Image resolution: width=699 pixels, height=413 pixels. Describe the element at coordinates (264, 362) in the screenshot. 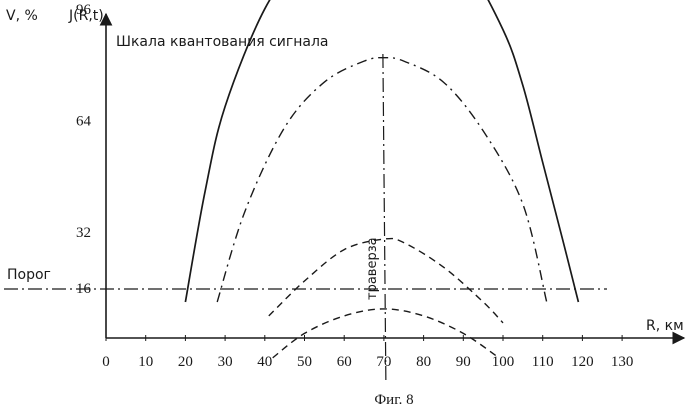

I see `x-tick-label: 40` at that location.